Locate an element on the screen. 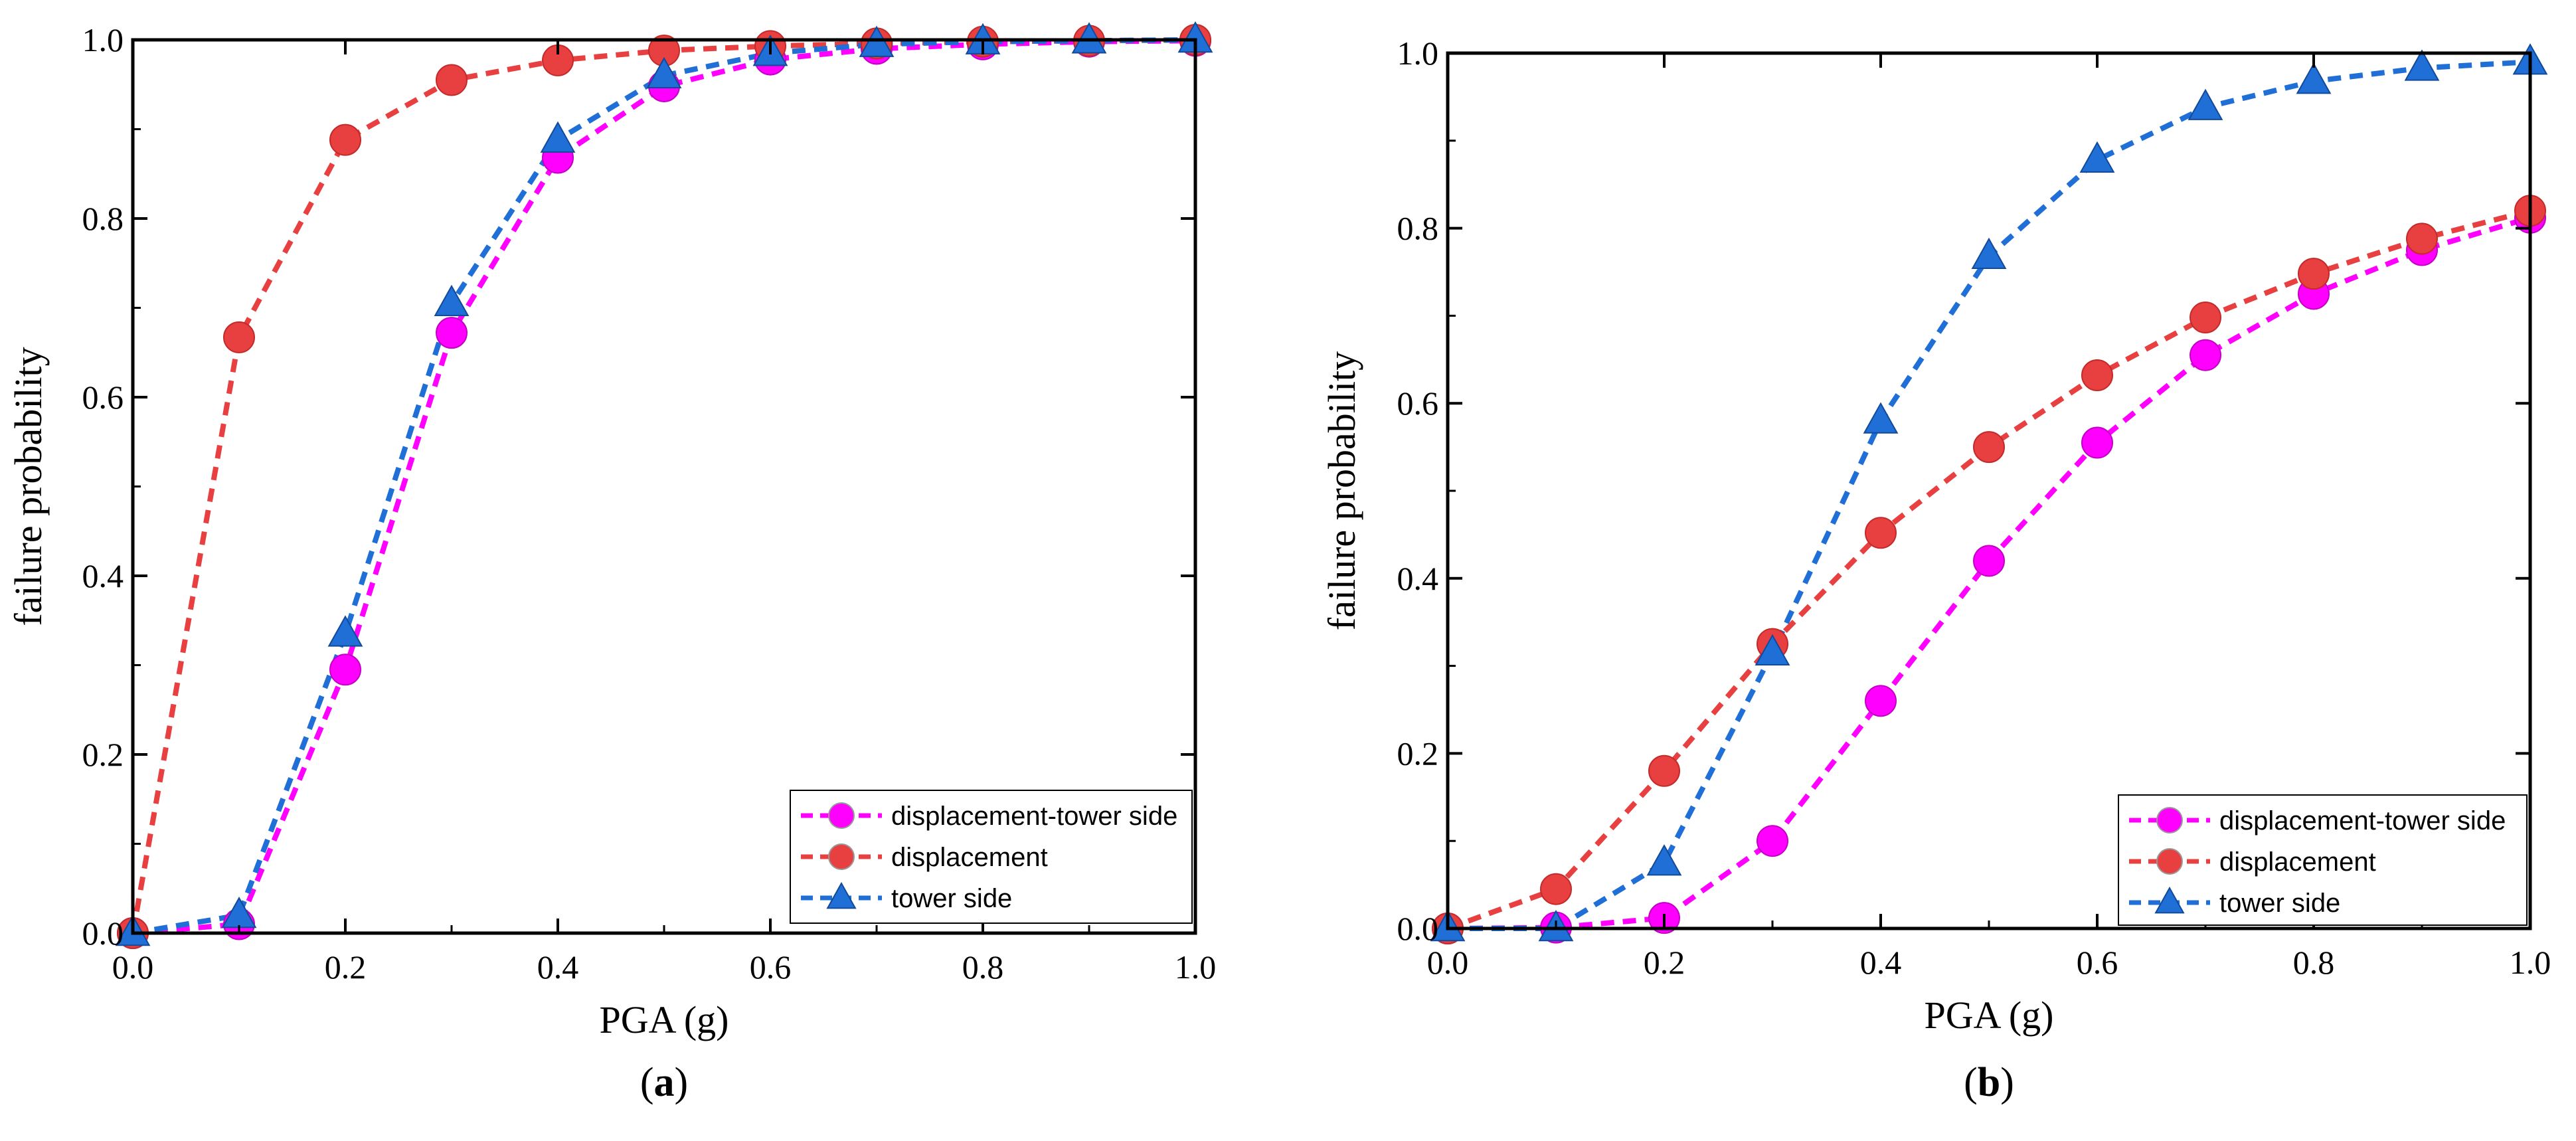  panel-label: (a) is located at coordinates (664, 1082).